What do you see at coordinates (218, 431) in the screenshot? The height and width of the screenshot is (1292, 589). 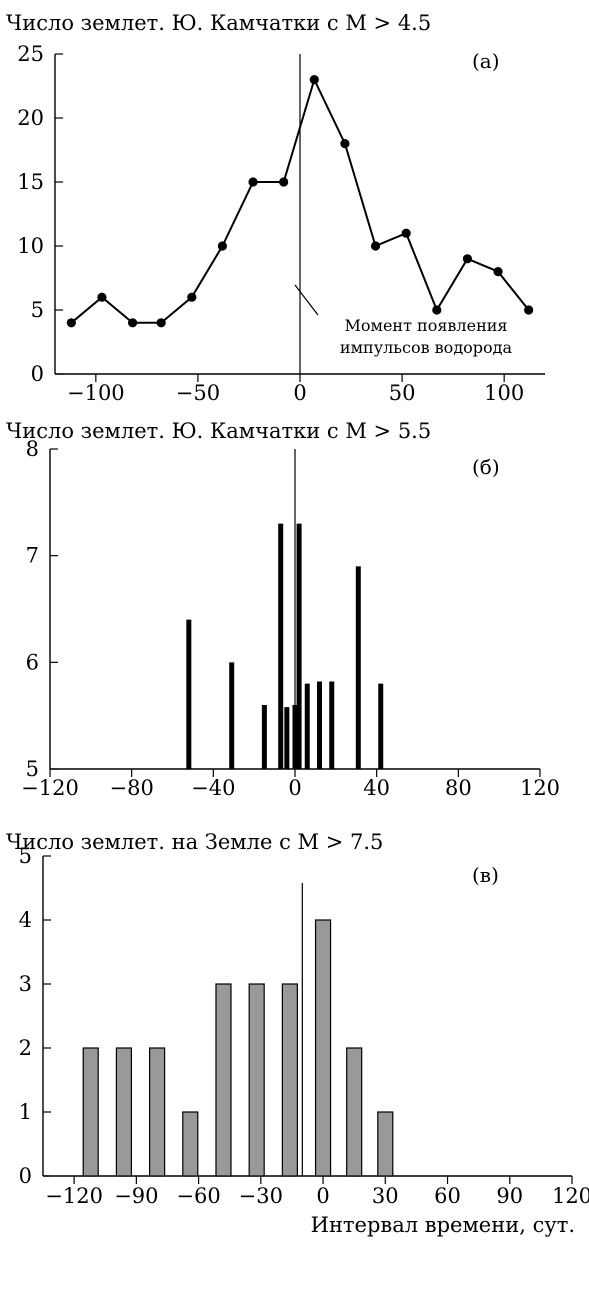 I see `panel-b-title: Число землет. Ю. Камчатки с M > 5.5` at bounding box center [218, 431].